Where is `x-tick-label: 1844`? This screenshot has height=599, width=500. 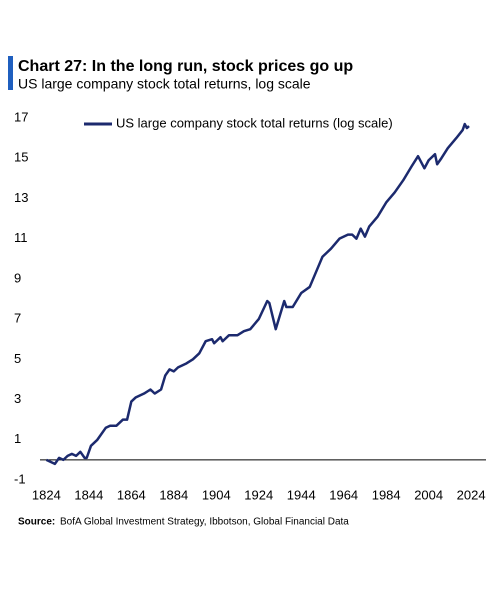 x-tick-label: 1844 is located at coordinates (88, 494).